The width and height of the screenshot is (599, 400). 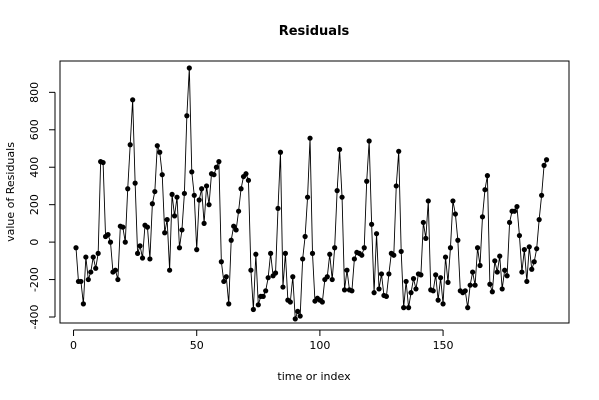 What do you see at coordinates (34, 92) in the screenshot?
I see `y-tick-label: 800` at bounding box center [34, 92].